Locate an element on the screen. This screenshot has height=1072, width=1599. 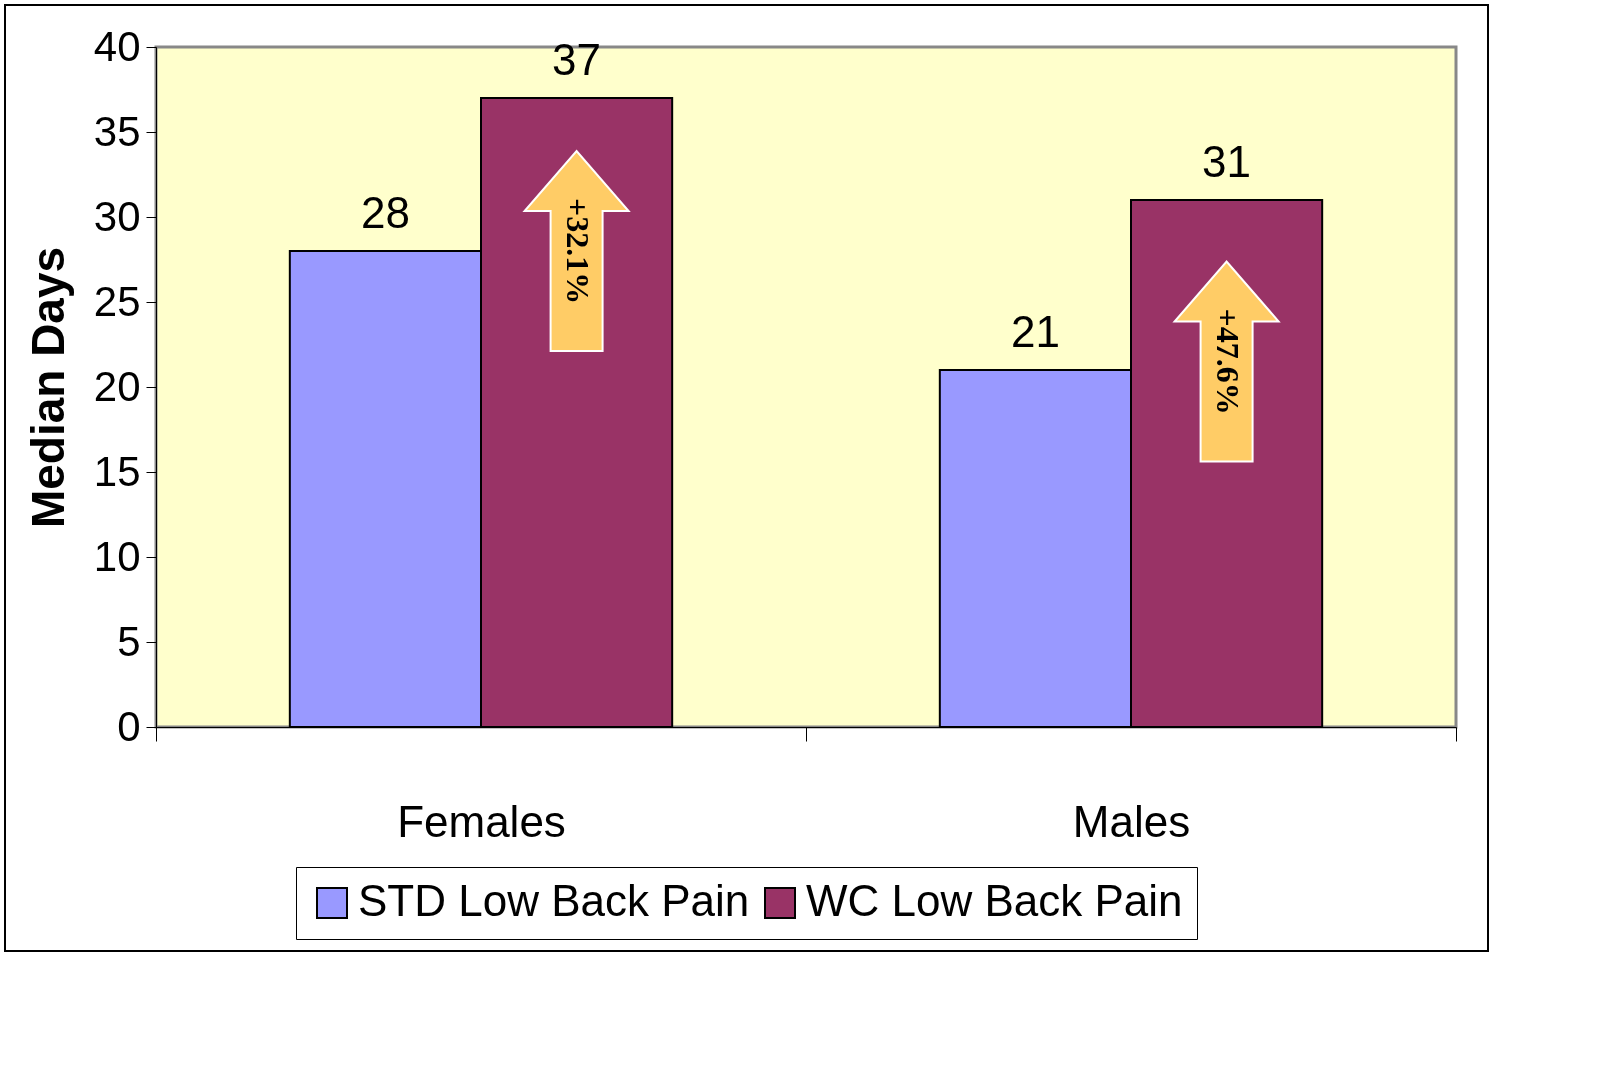
annotation: +47.6% is located at coordinates (1227, 361).